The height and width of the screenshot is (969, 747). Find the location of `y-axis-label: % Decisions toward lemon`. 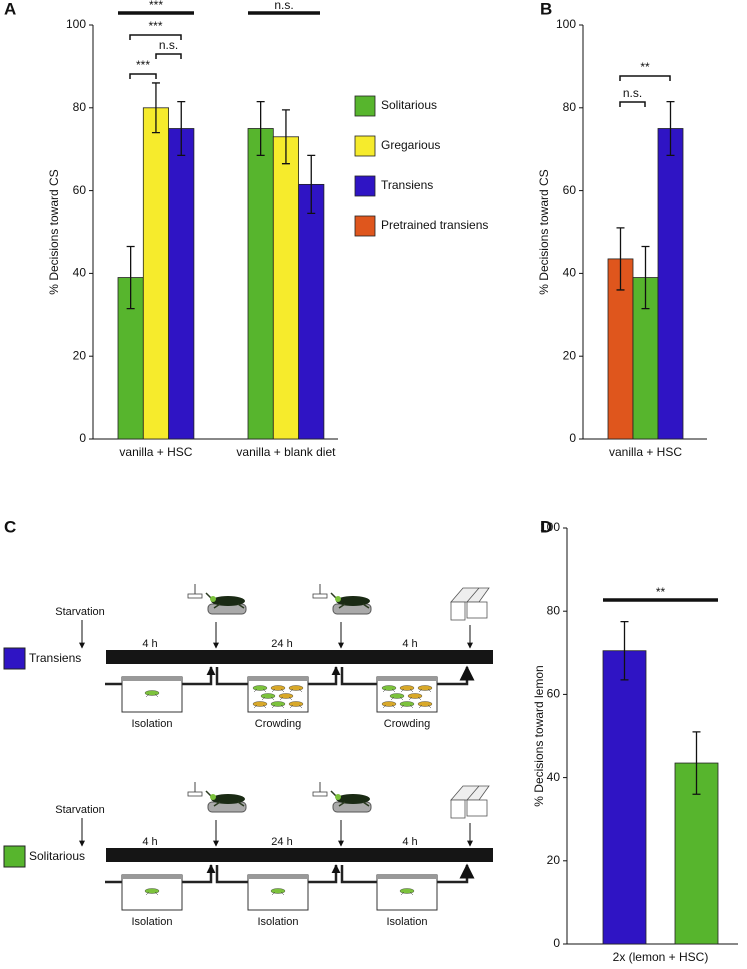

y-axis-label: % Decisions toward lemon is located at coordinates (539, 735).